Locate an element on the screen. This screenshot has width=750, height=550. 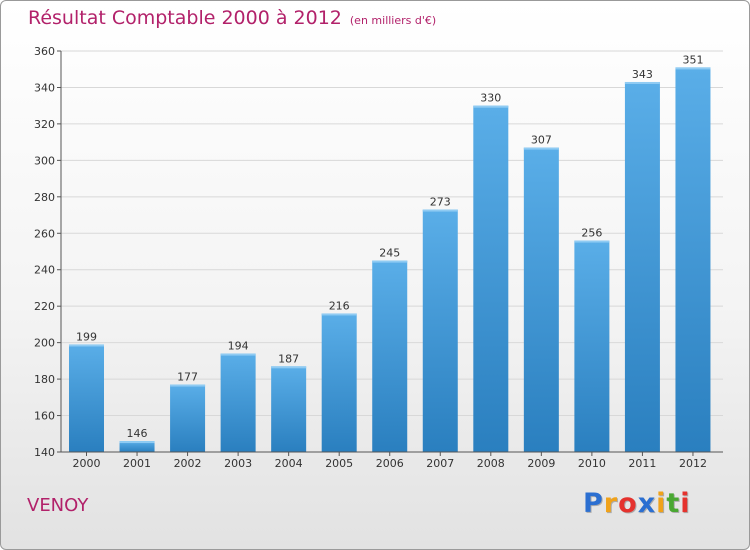
bar-2003 is located at coordinates (238, 402).